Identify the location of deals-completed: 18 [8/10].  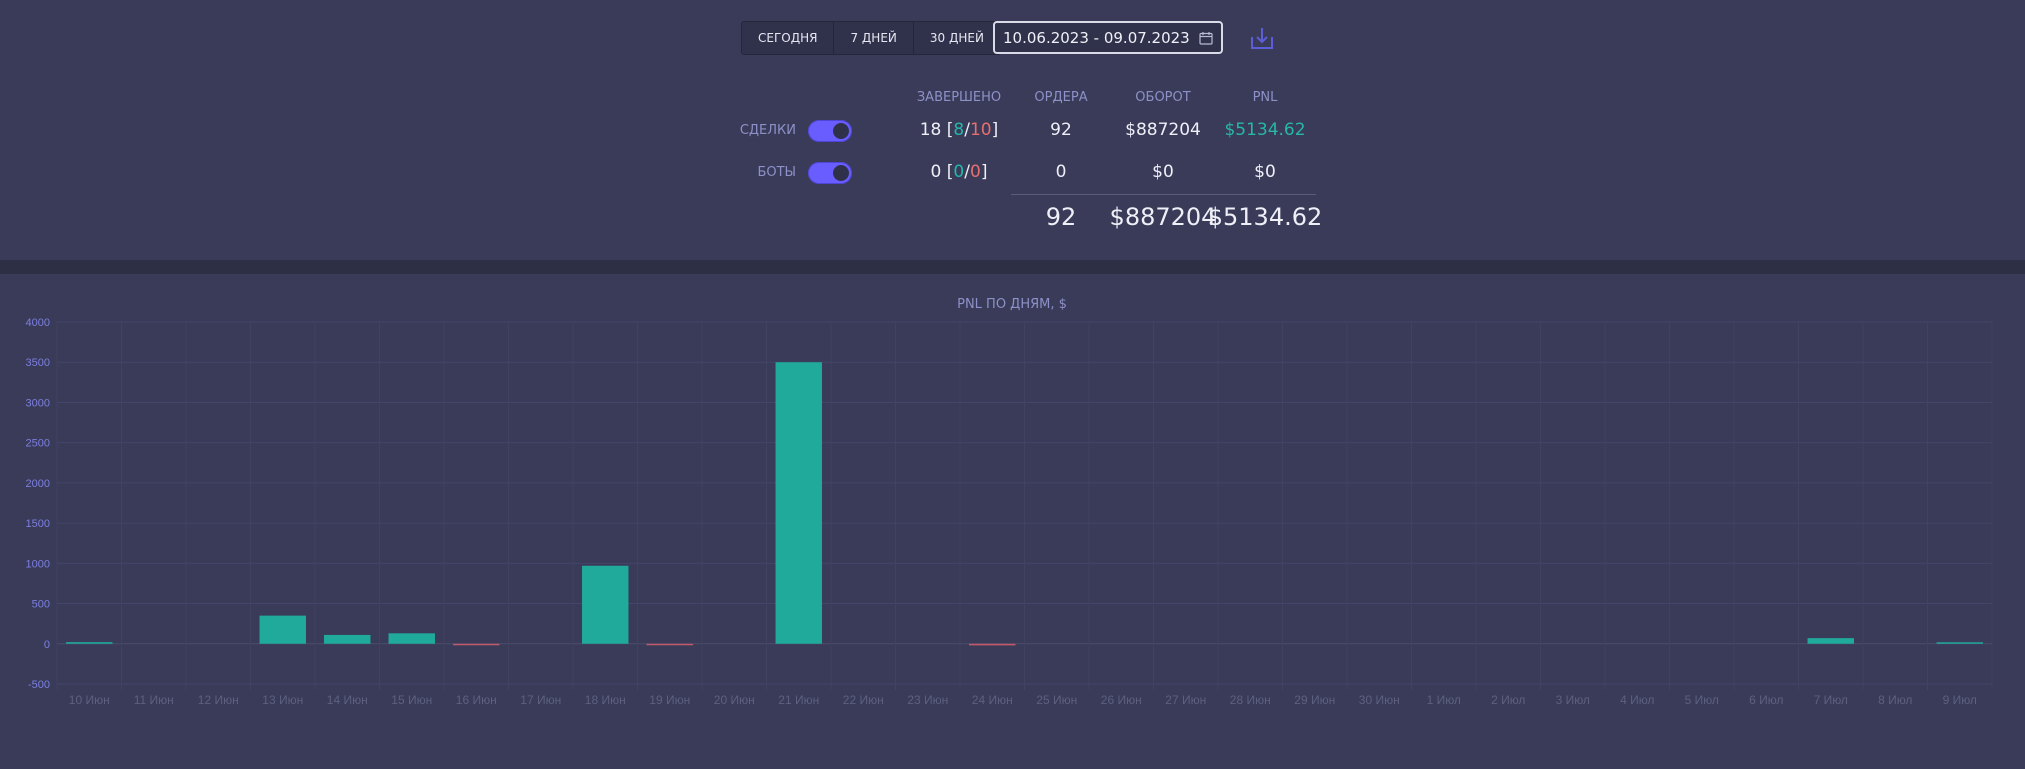
(959, 130).